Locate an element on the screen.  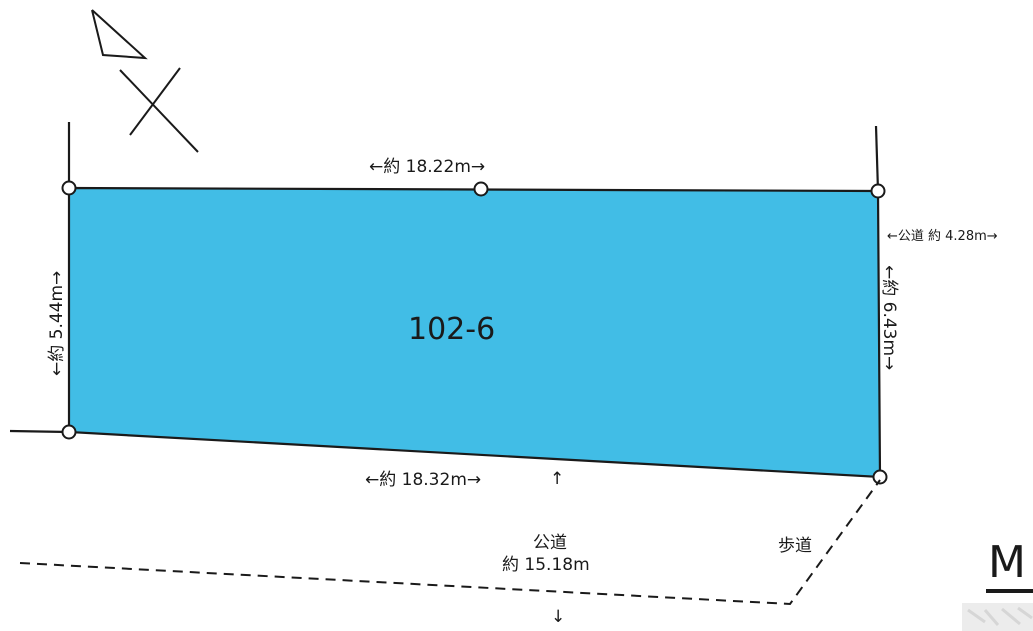
front-road-label: 公道 is located at coordinates (550, 543).